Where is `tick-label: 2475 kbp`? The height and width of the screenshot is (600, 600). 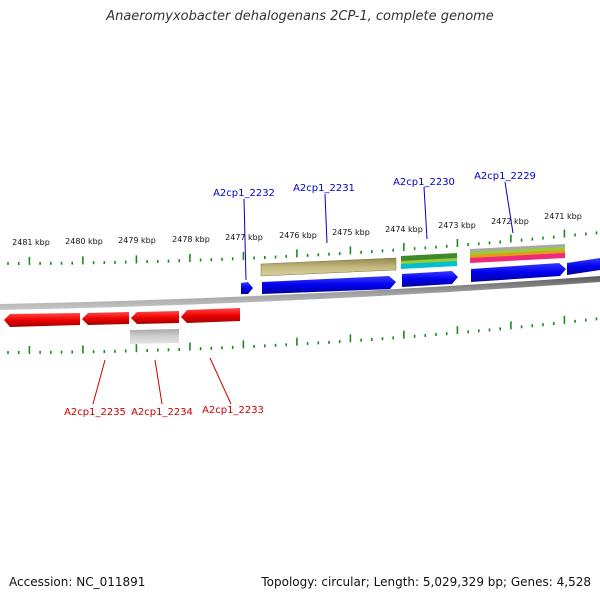 tick-label: 2475 kbp is located at coordinates (351, 232).